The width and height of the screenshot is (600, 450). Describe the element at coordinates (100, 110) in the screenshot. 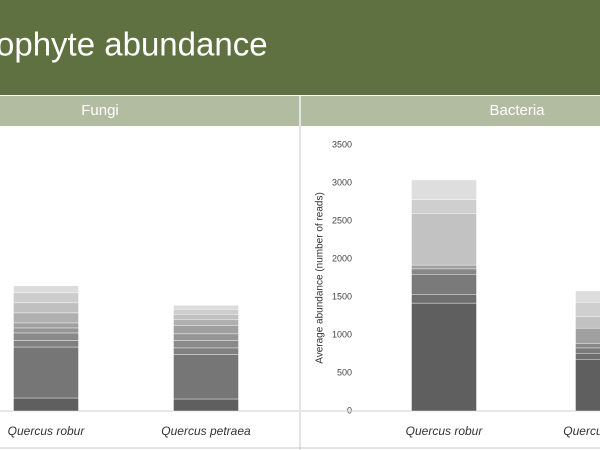

I see `panel-title: Fungi` at that location.